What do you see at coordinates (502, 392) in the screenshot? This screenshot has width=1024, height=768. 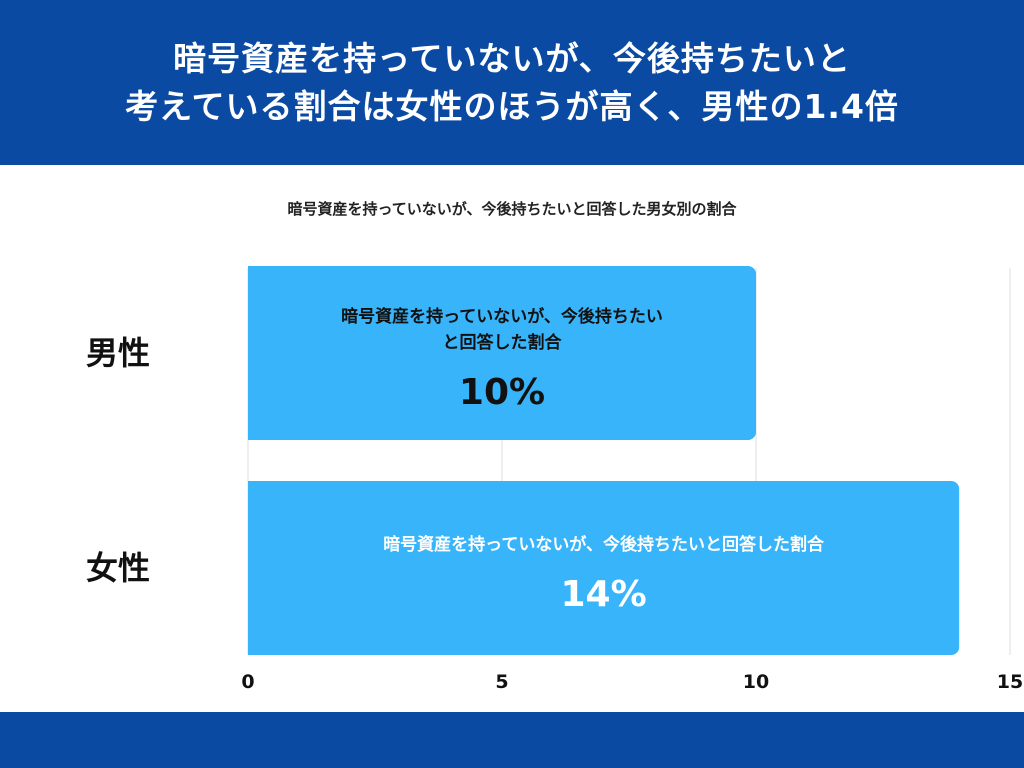 I see `data-label: 10%` at bounding box center [502, 392].